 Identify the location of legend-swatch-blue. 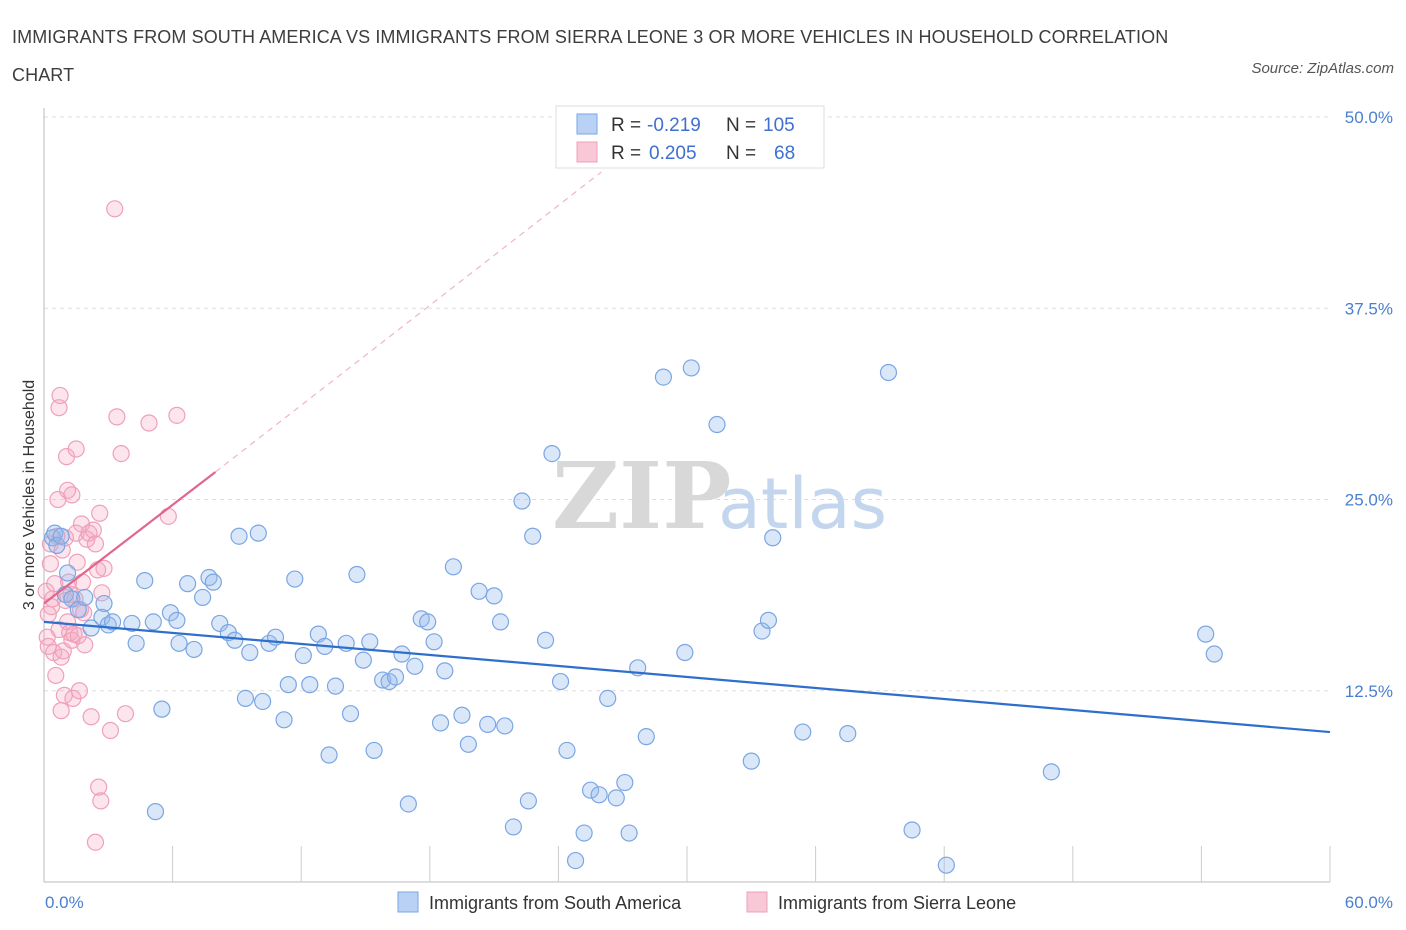
(587, 124).